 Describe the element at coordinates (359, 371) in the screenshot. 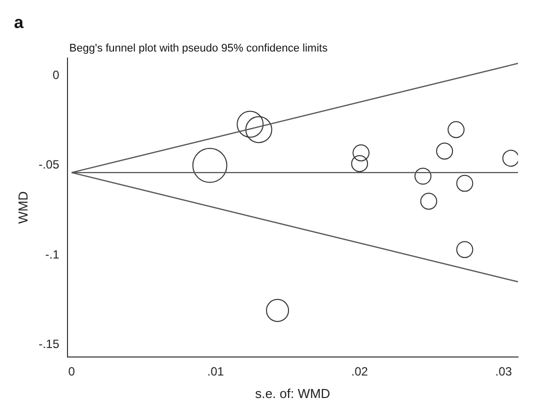

I see `x-tick-label: .02` at that location.